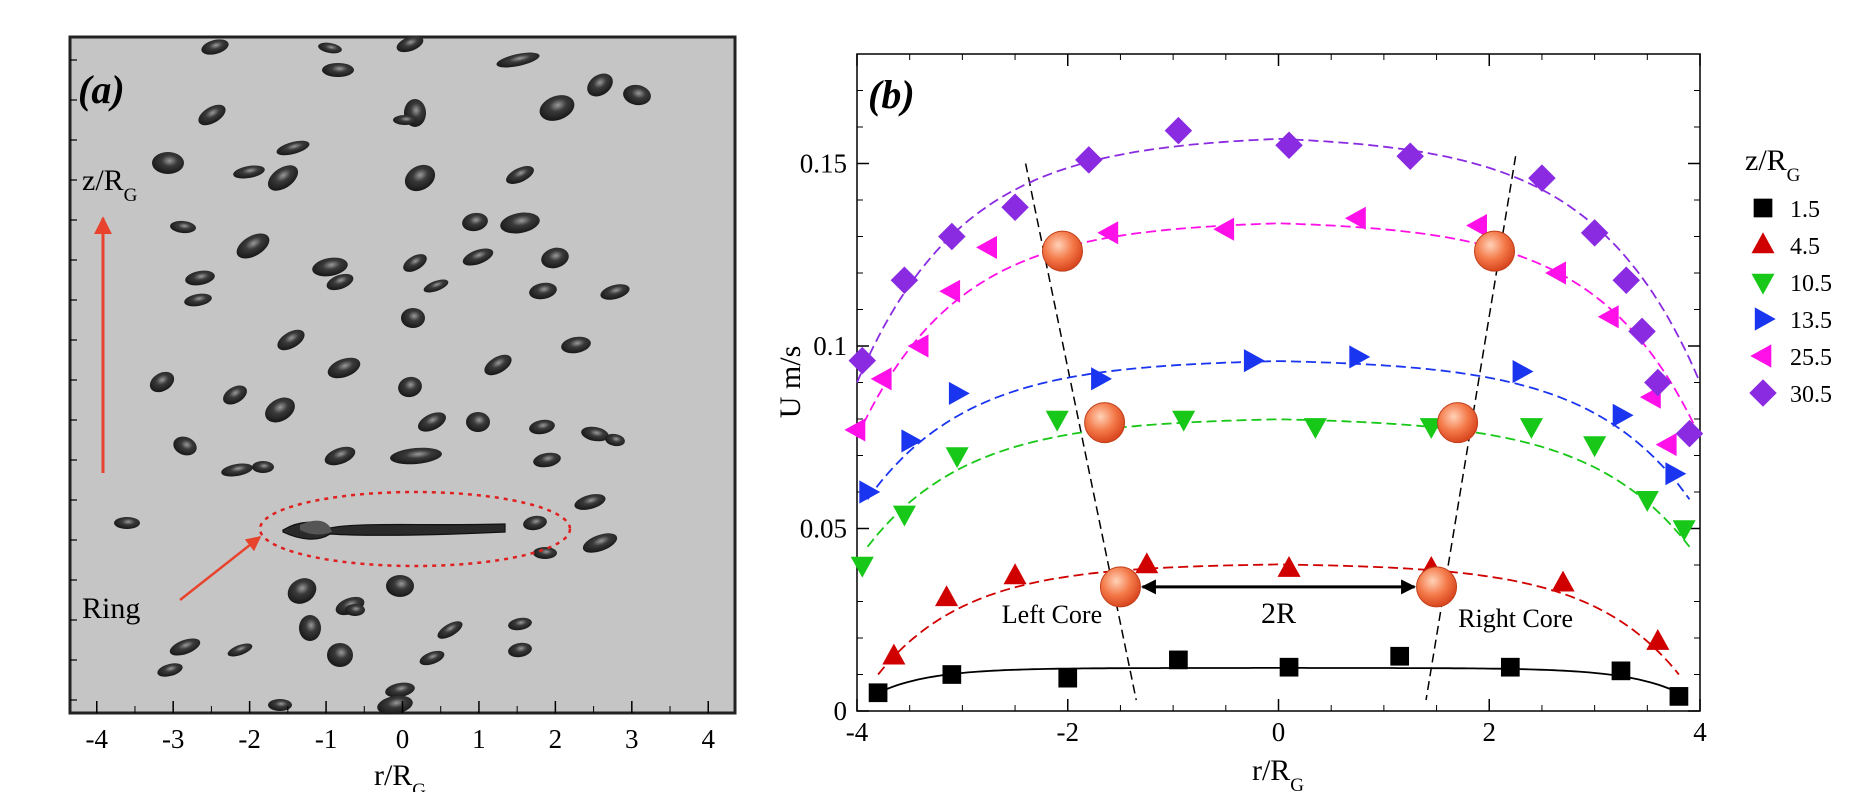 The height and width of the screenshot is (792, 1874). What do you see at coordinates (891, 94) in the screenshot?
I see `panel-b-label: (b)` at bounding box center [891, 94].